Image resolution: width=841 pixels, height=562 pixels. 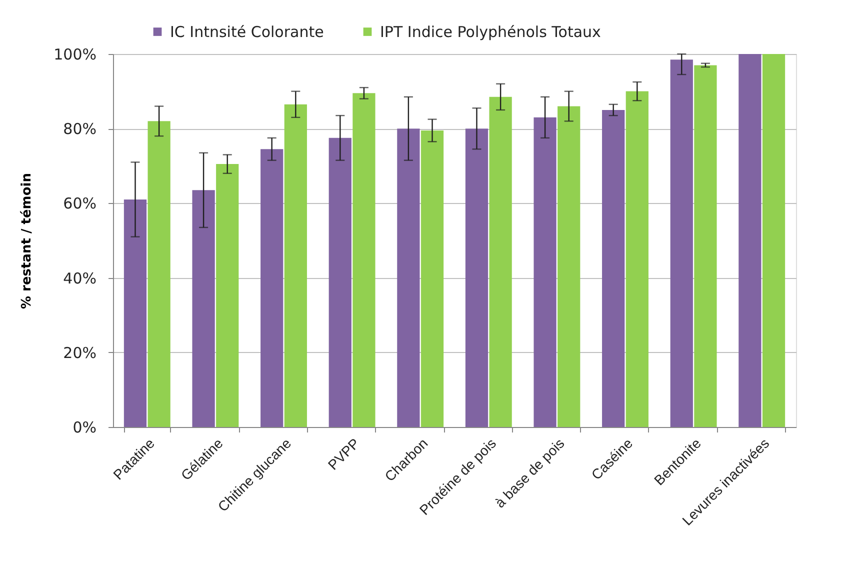 What do you see at coordinates (84, 427) in the screenshot?
I see `y-tick-label: 0%` at bounding box center [84, 427].